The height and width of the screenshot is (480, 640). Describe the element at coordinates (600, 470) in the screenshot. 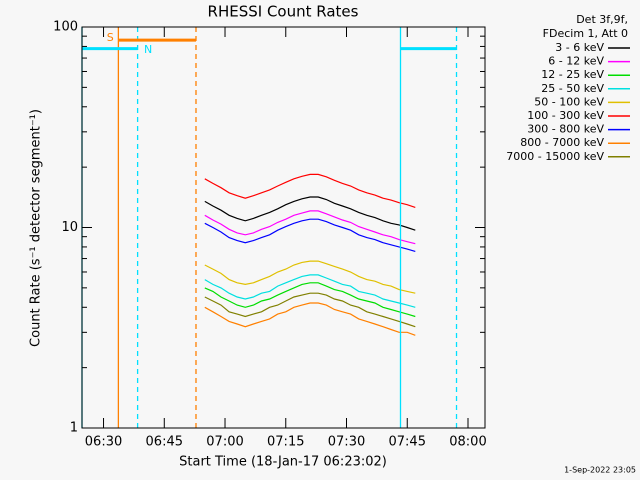

I see `footer: 1-Sep-2022 23:05` at that location.